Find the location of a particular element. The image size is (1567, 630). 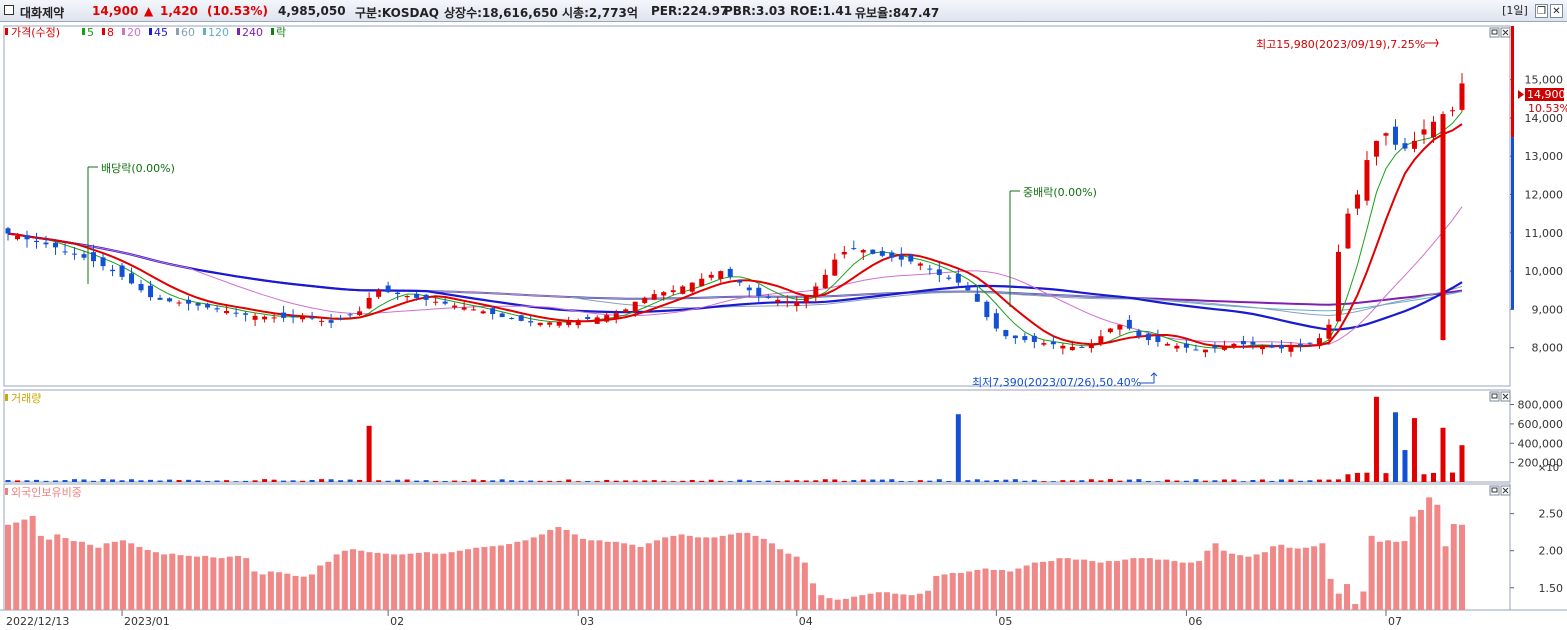

panel-maximize-icon is located at coordinates (1494, 490).